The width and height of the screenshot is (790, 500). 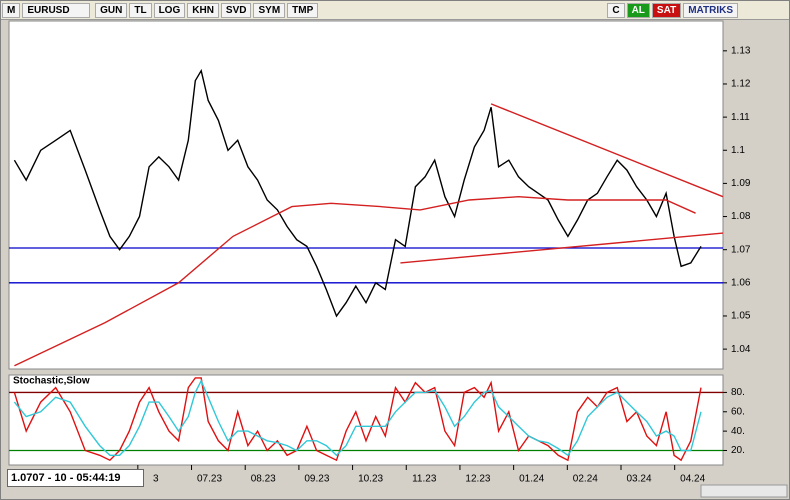 I want to click on toolbar-button: AL, so click(x=638, y=10).